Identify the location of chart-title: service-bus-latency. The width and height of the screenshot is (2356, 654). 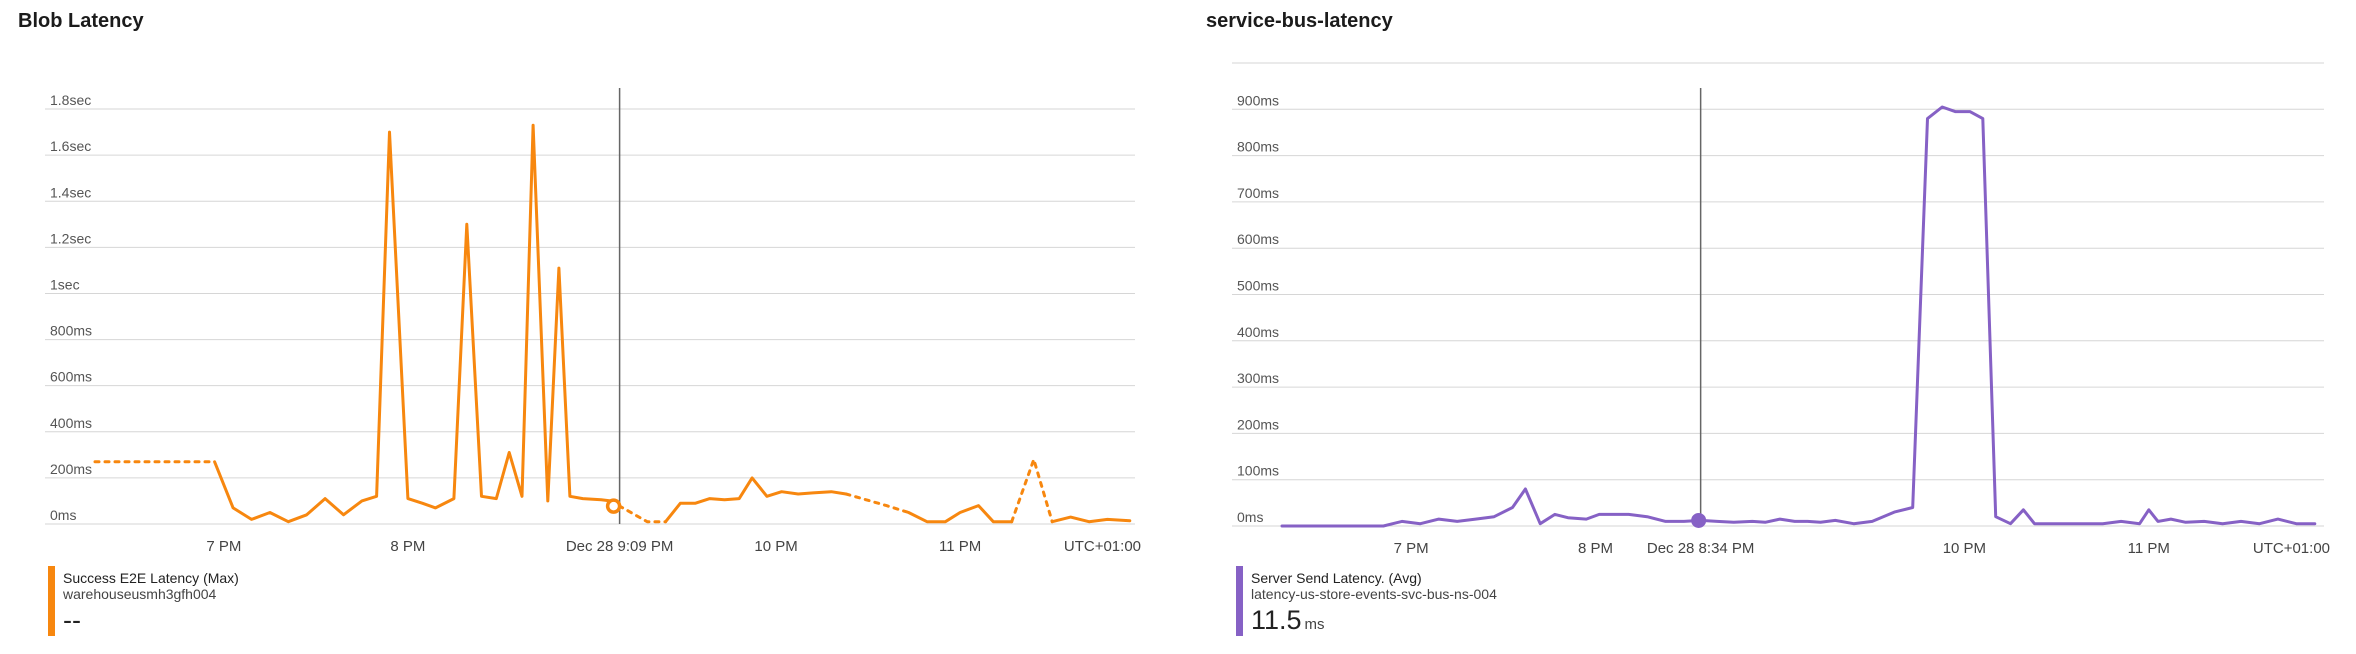
(1299, 21).